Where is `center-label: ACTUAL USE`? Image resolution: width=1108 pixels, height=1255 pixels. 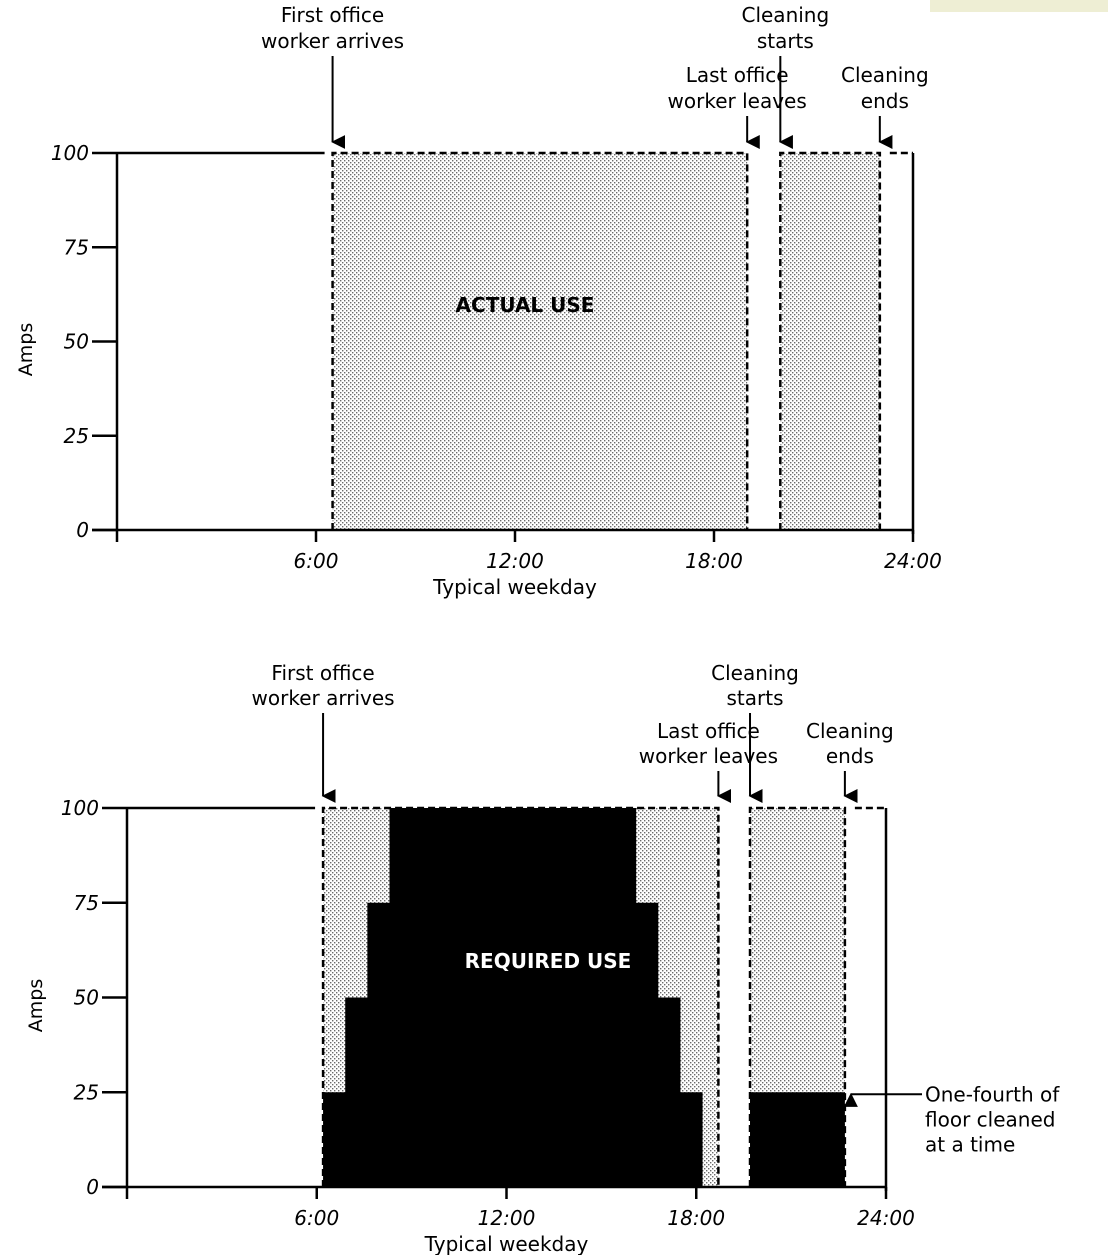
center-label: ACTUAL USE is located at coordinates (525, 305).